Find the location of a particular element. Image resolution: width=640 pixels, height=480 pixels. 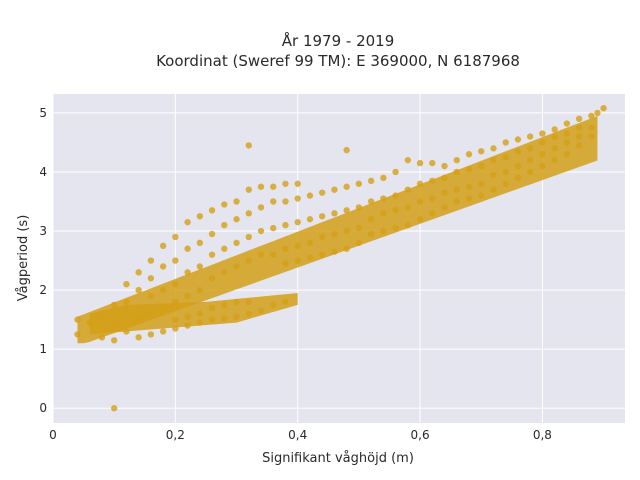

x-tick-label: 0,4 is located at coordinates (297, 435).